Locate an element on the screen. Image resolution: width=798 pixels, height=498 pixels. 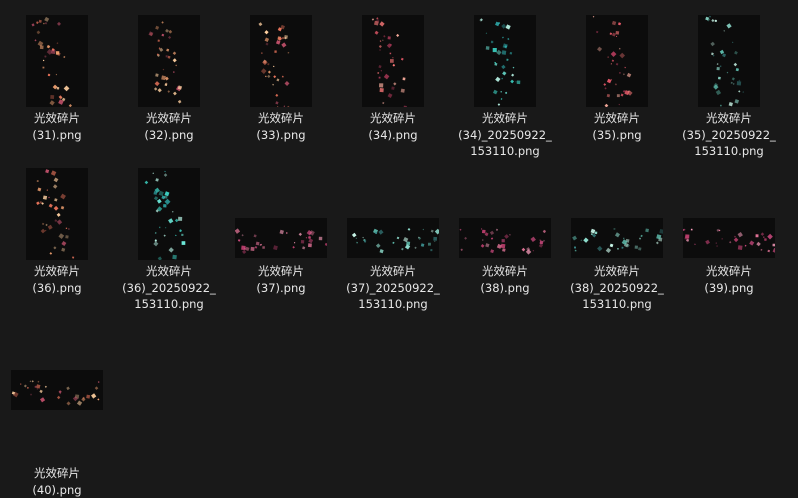
file-name-label: 光效碎片 (31).png is located at coordinates (57, 126).